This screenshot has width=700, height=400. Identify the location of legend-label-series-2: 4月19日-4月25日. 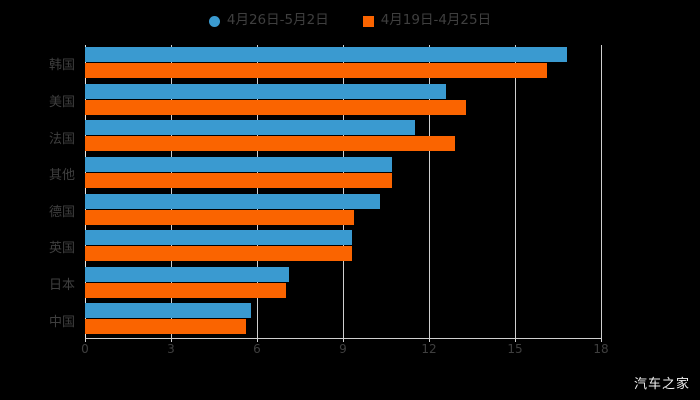
(436, 20).